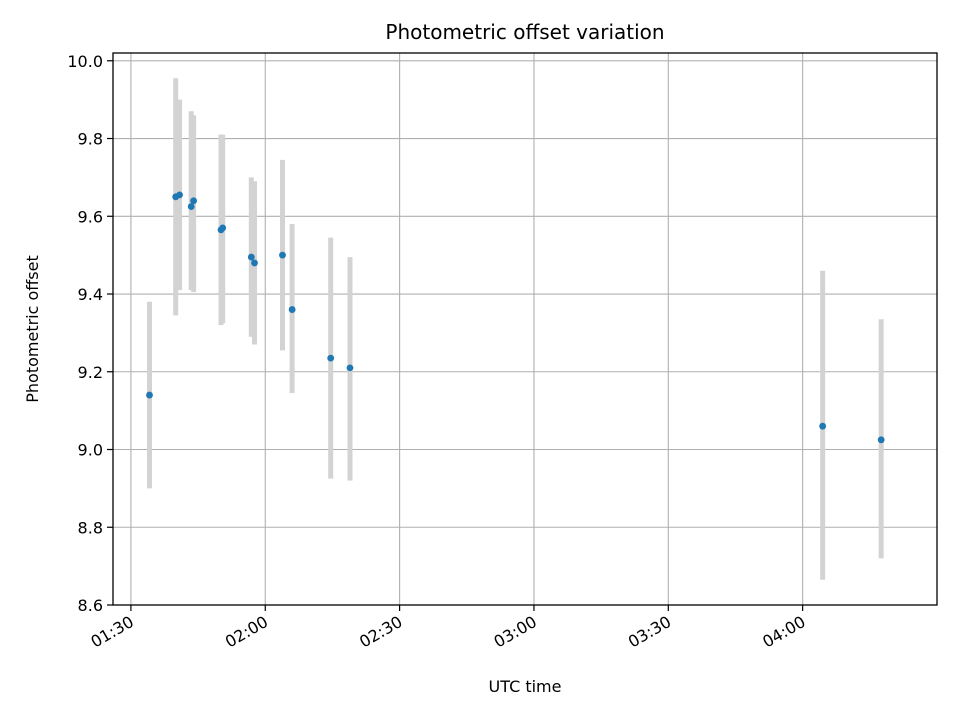 Image resolution: width=960 pixels, height=720 pixels. Describe the element at coordinates (90, 333) in the screenshot. I see `y-axis: 8.6 8.8 9.0 9.2 9.4 9.6 9.8 10.0` at that location.